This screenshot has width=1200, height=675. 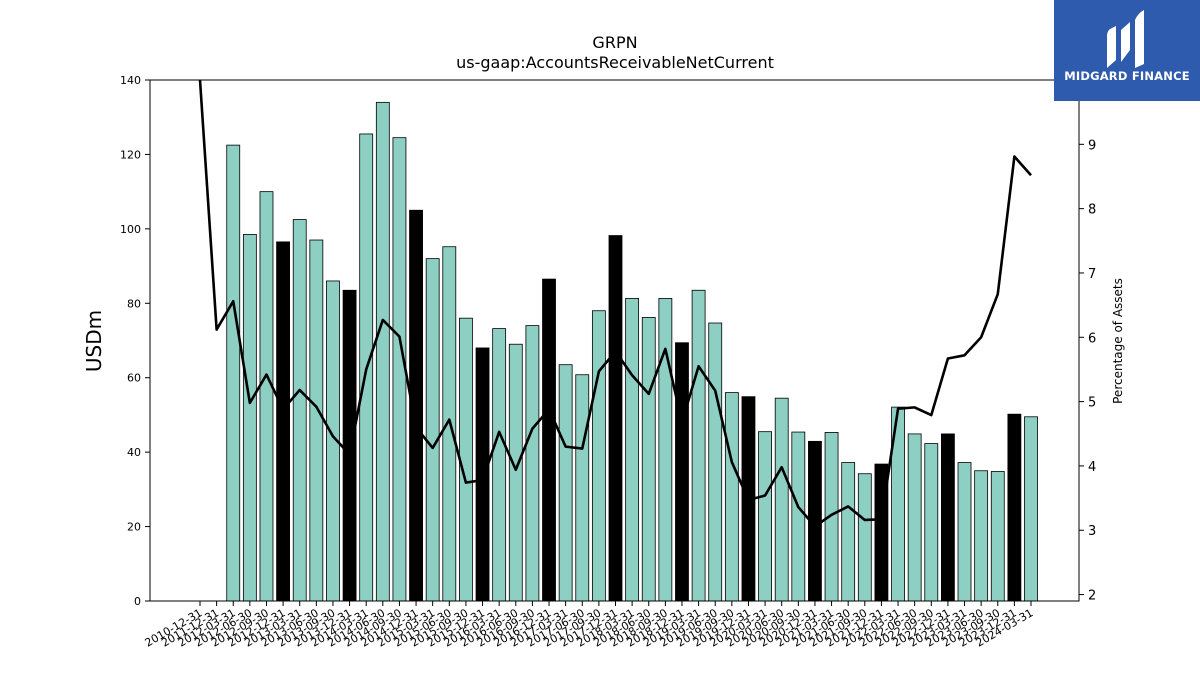 I want to click on y-tick-label: 80, so click(x=134, y=303).